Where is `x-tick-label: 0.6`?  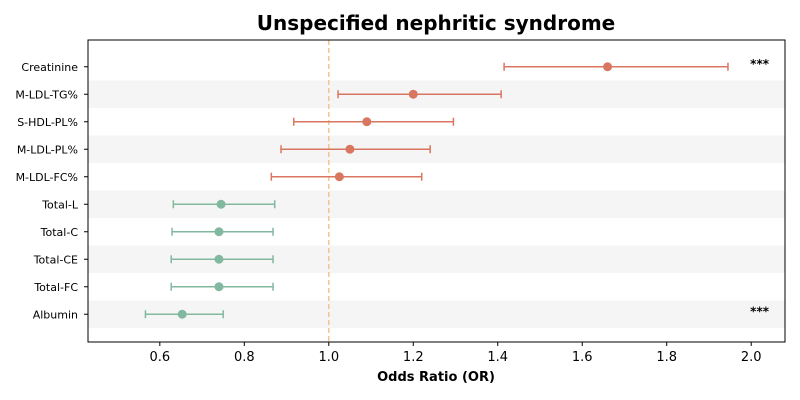
x-tick-label: 0.6 is located at coordinates (159, 357).